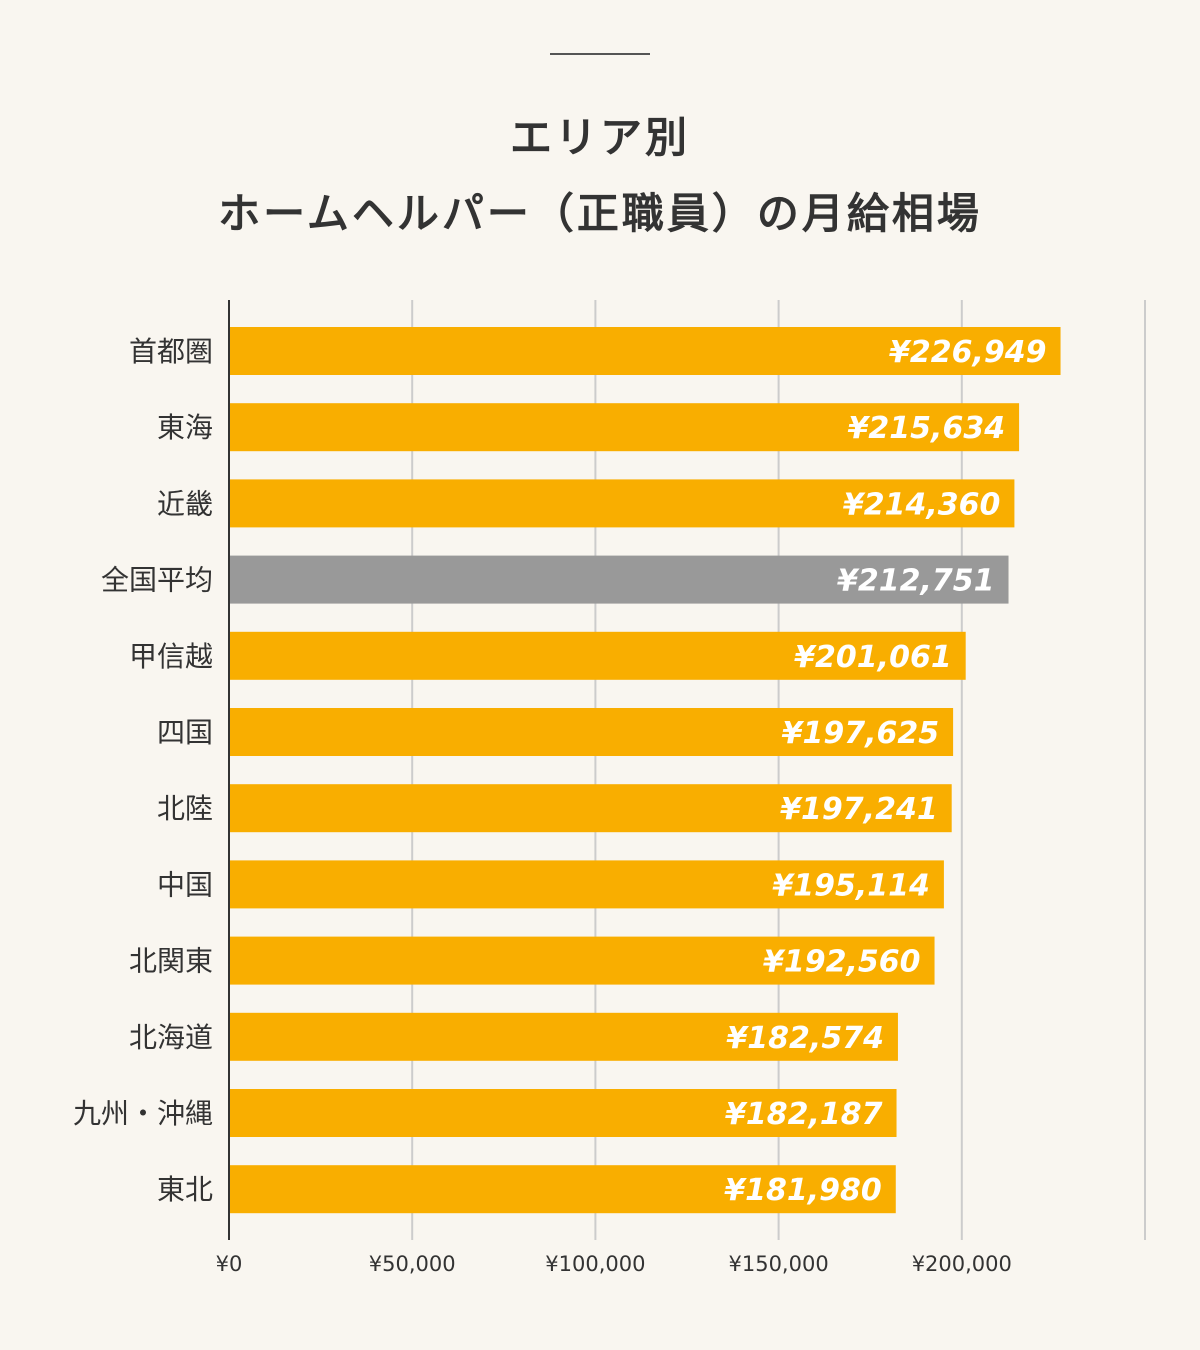  Describe the element at coordinates (185, 884) in the screenshot. I see `category-label: 中国` at that location.